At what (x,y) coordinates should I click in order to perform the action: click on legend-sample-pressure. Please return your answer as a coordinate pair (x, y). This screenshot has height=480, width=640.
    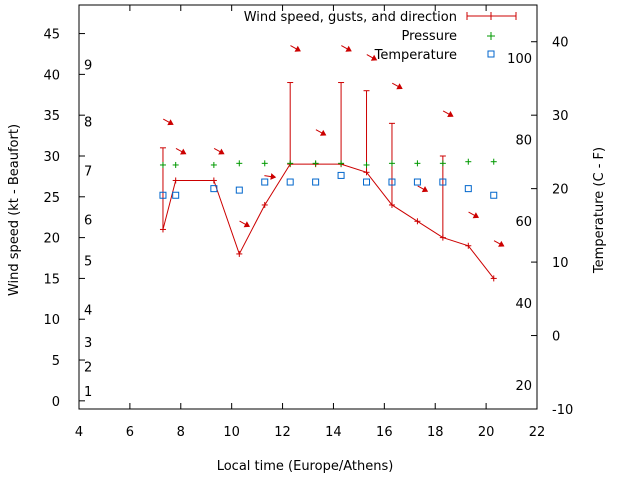
    Looking at the image, I should click on (491, 36).